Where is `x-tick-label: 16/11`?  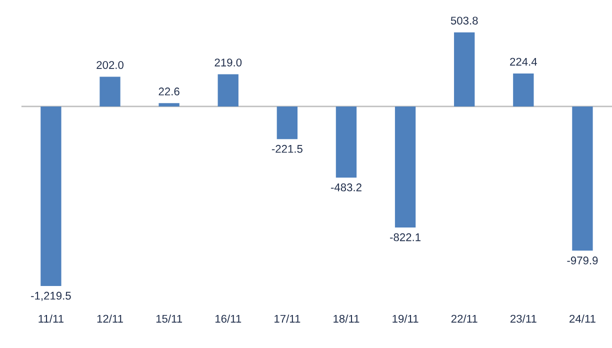
x-tick-label: 16/11 is located at coordinates (228, 318).